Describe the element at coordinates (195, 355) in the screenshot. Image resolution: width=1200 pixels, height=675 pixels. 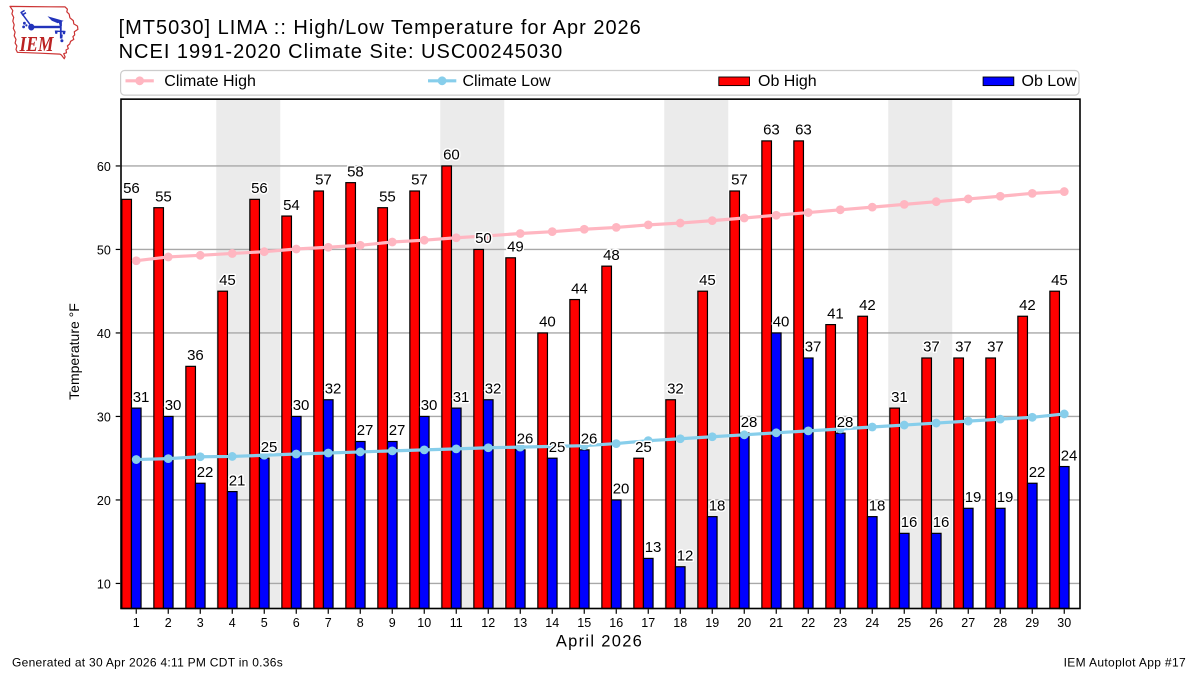
I see `svg-text: 36` at that location.